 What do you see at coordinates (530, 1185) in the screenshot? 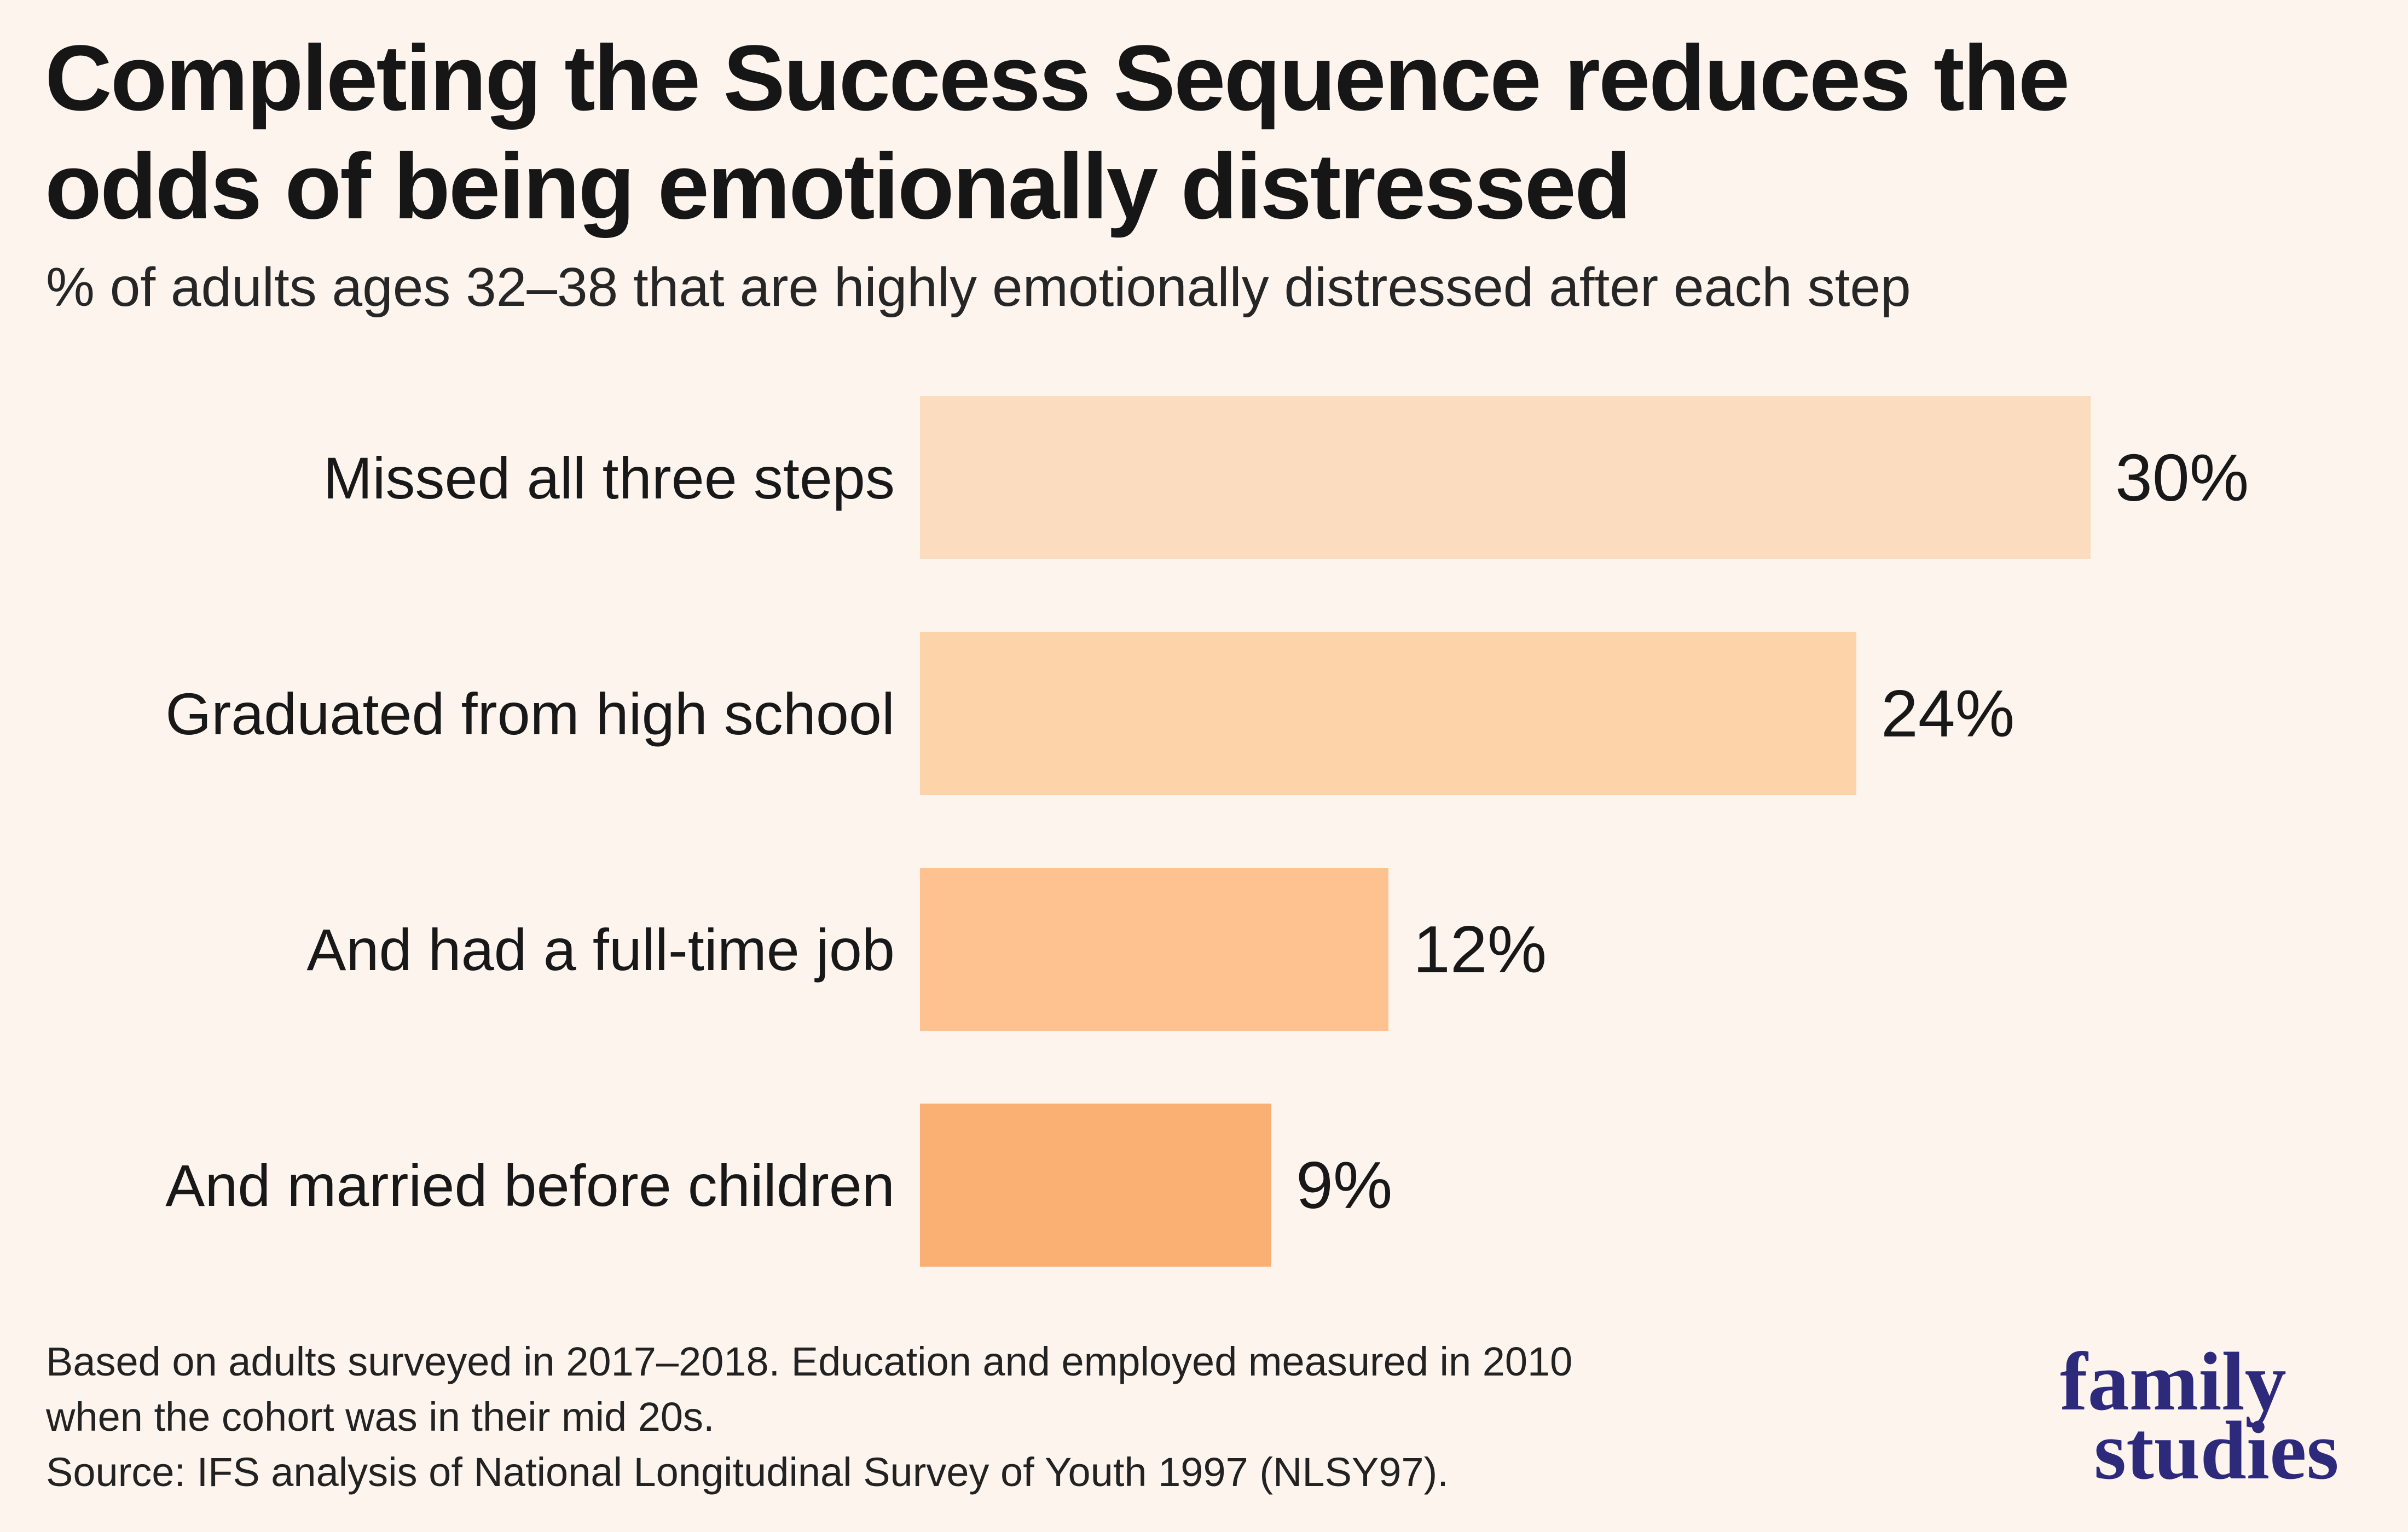
I see `category-label: And married before children` at bounding box center [530, 1185].